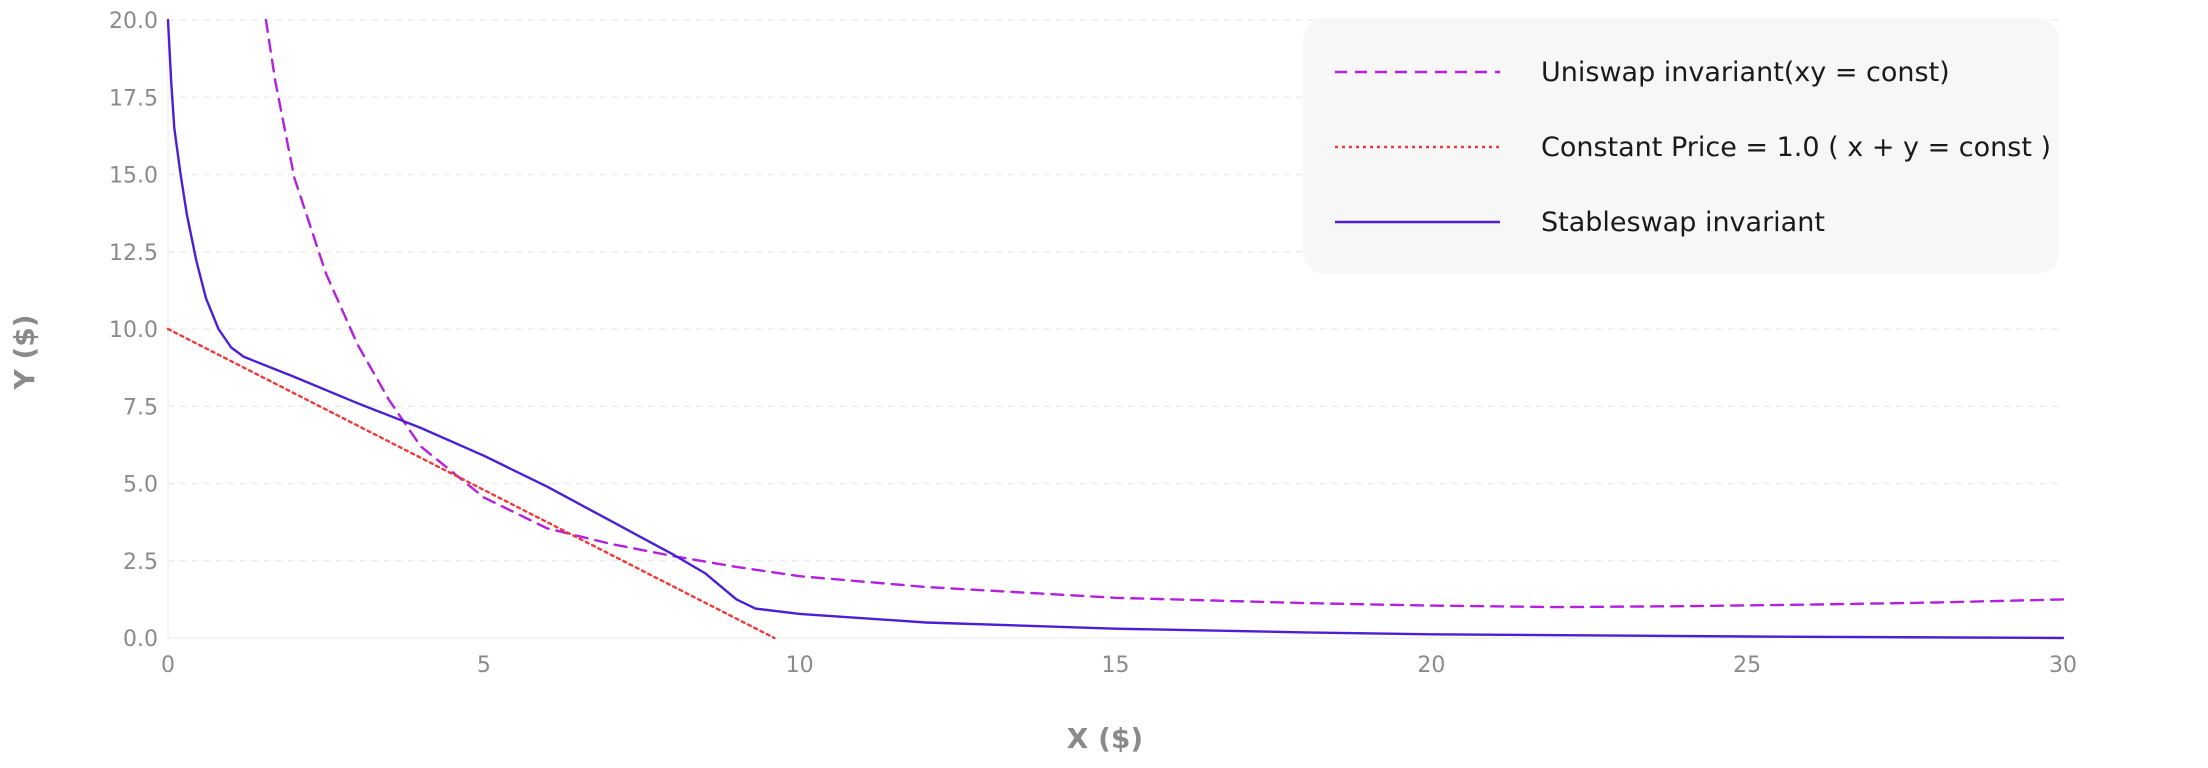 The image size is (2208, 768). I want to click on y-tick-label: 2.5, so click(140, 562).